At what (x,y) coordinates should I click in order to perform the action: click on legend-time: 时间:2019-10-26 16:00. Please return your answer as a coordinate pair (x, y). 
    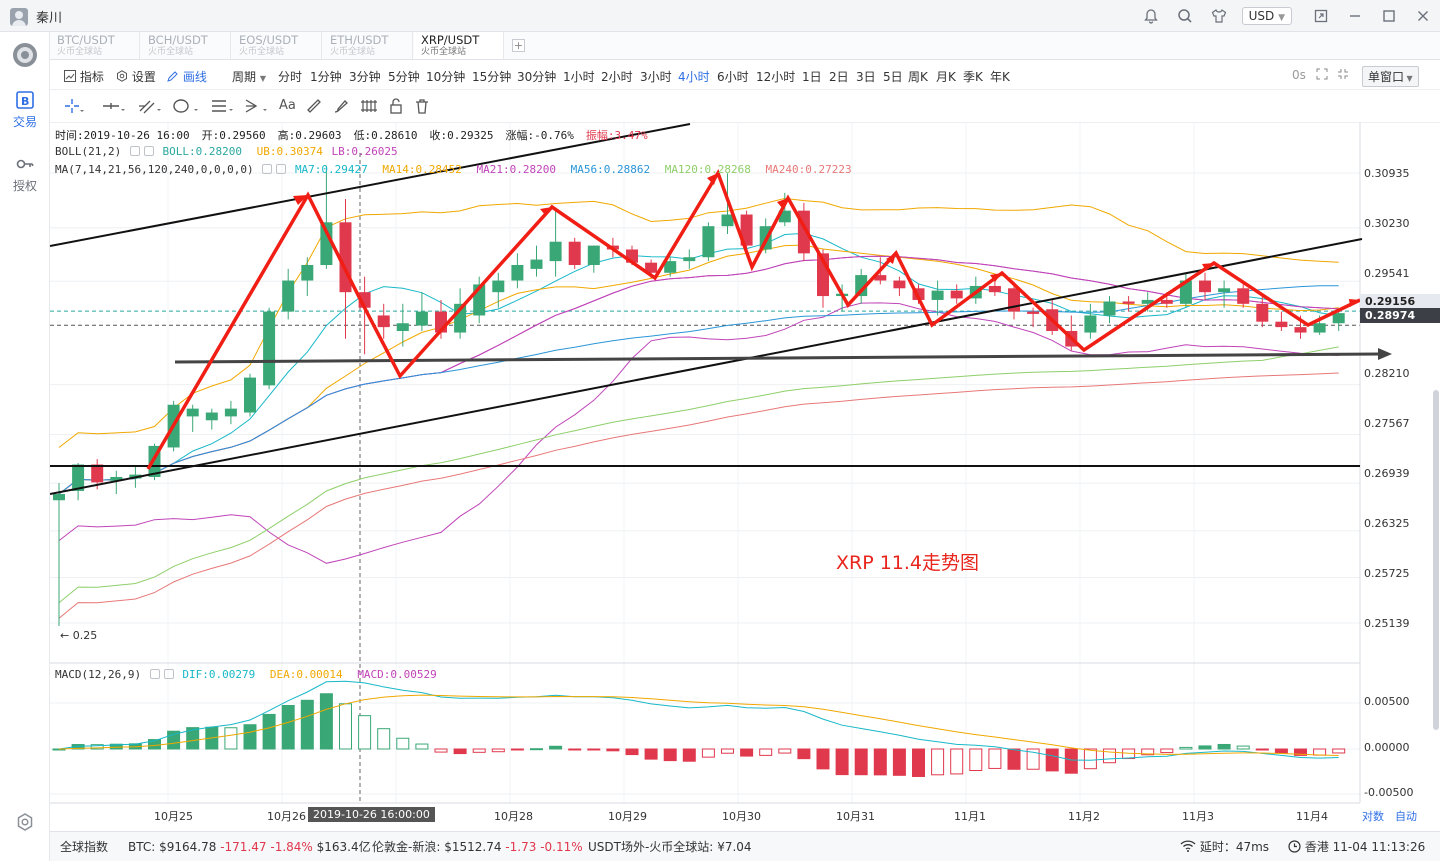
    Looking at the image, I should click on (122, 135).